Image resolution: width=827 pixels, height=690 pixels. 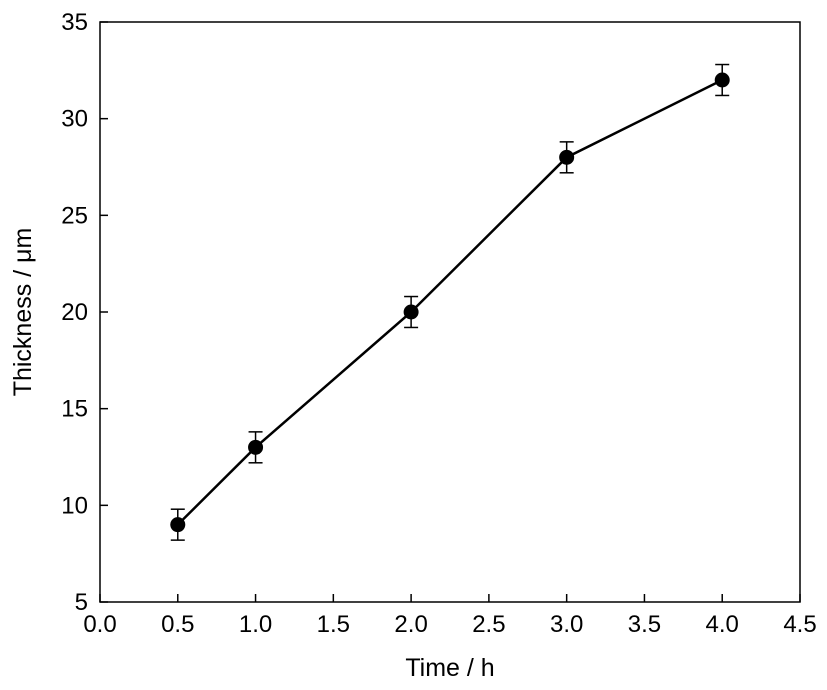 I want to click on x-axis-ticks: 0.0 0.5 1.0 1.5 2.0 2.5 3.0 3.5 4.0 4.5, so click(x=450, y=616).